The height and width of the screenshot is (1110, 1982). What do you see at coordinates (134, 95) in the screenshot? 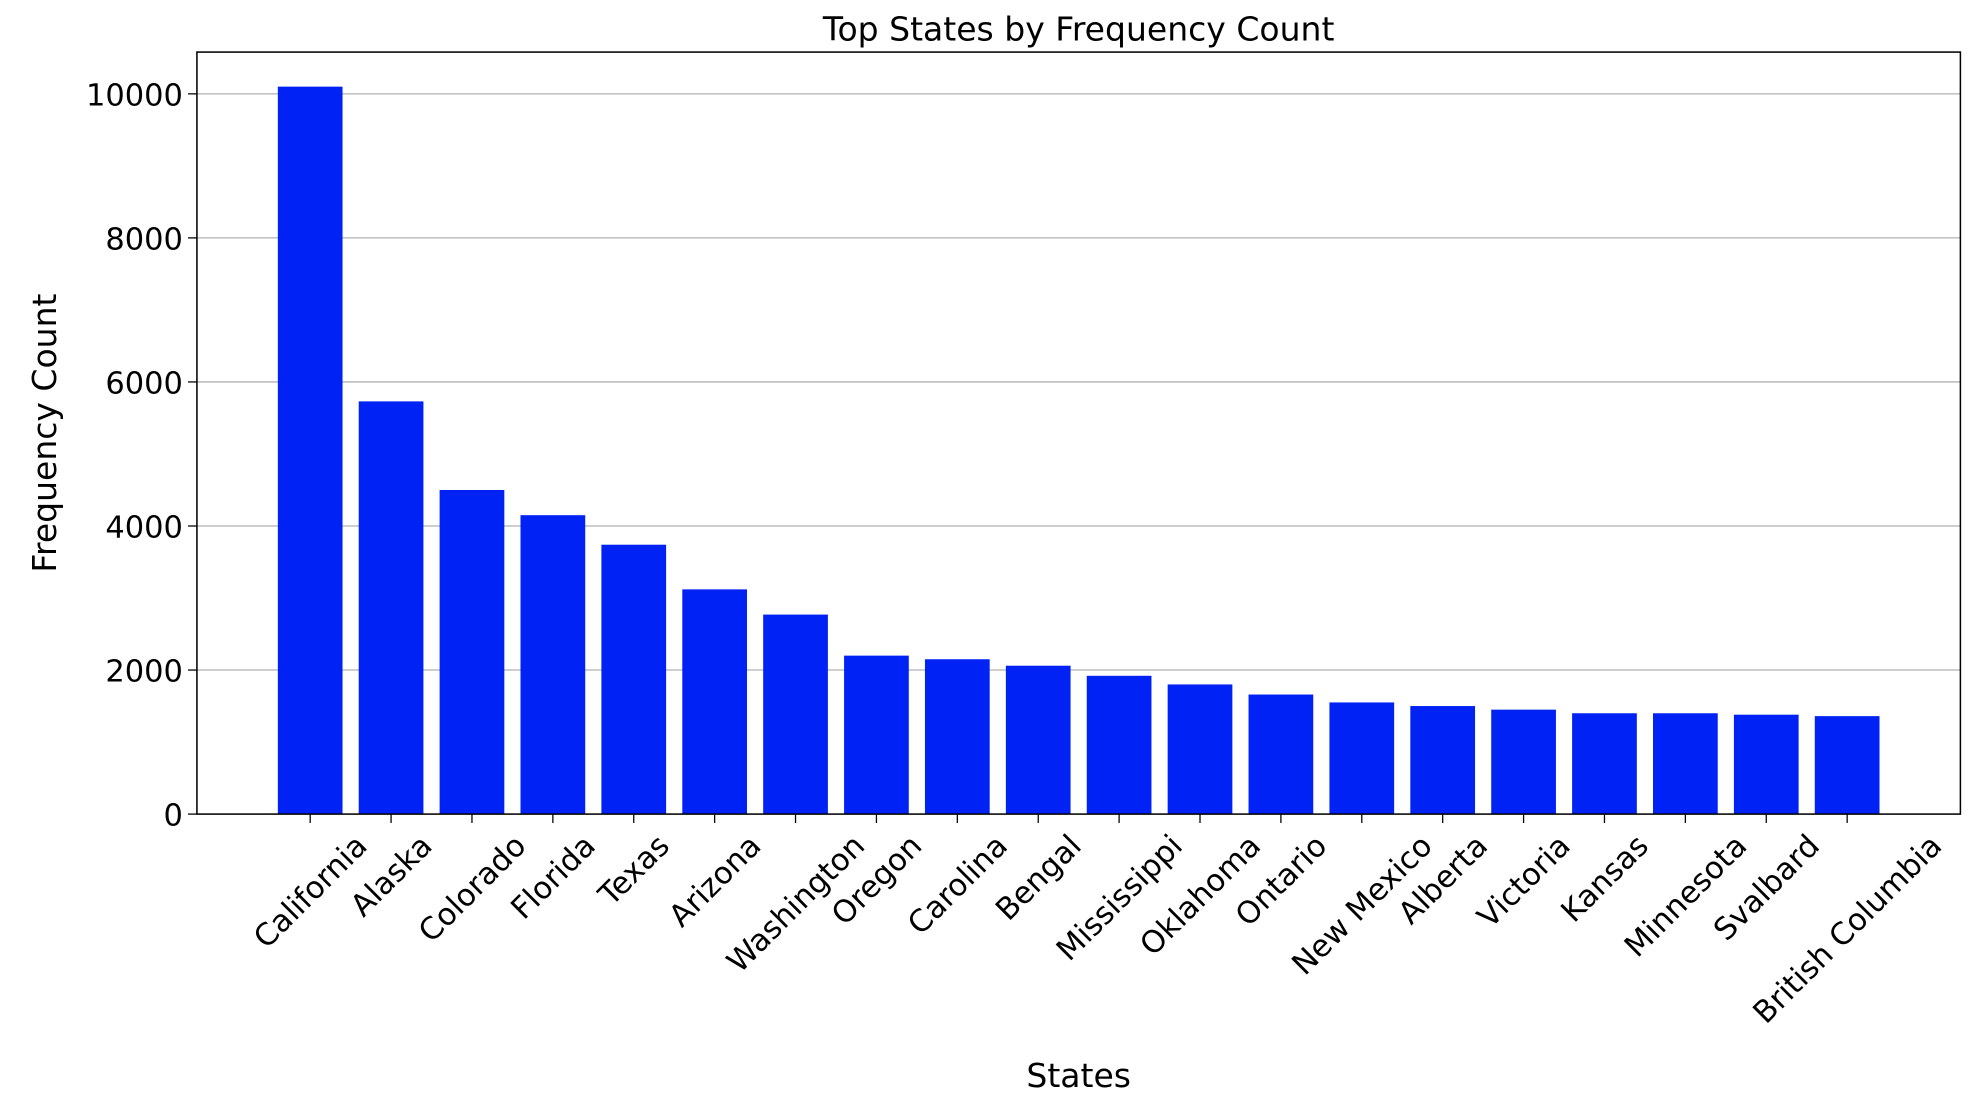
I see `y-tick-label: 10000` at bounding box center [134, 95].